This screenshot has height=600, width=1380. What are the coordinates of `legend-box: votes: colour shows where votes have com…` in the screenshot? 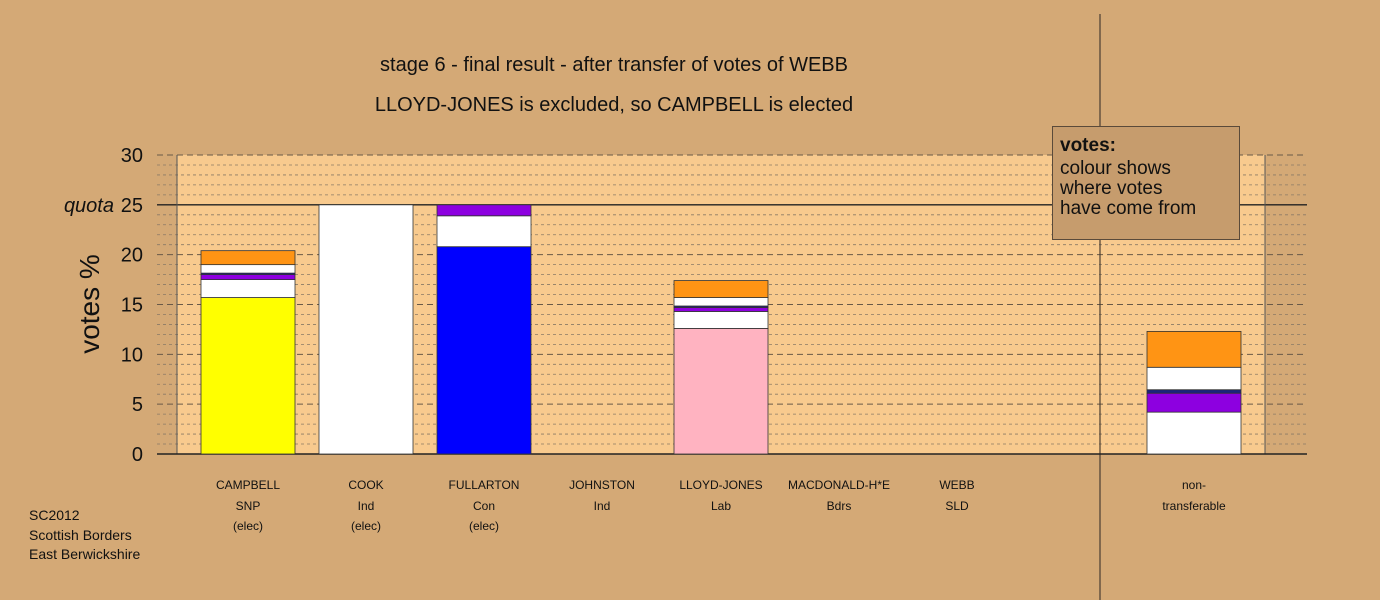 It's located at (1146, 183).